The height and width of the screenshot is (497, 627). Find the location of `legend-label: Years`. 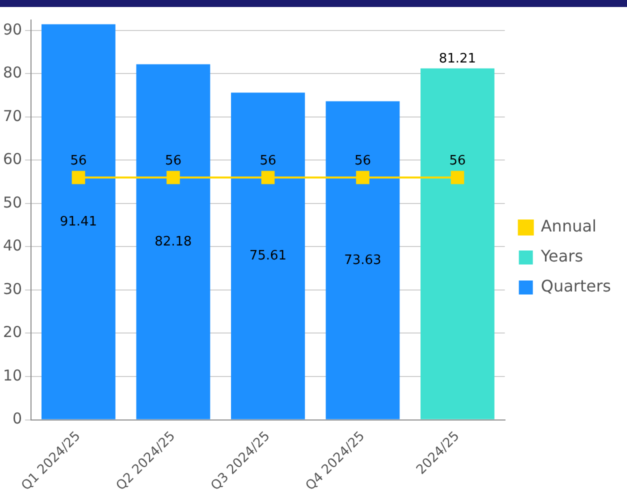

legend-label: Years is located at coordinates (562, 256).